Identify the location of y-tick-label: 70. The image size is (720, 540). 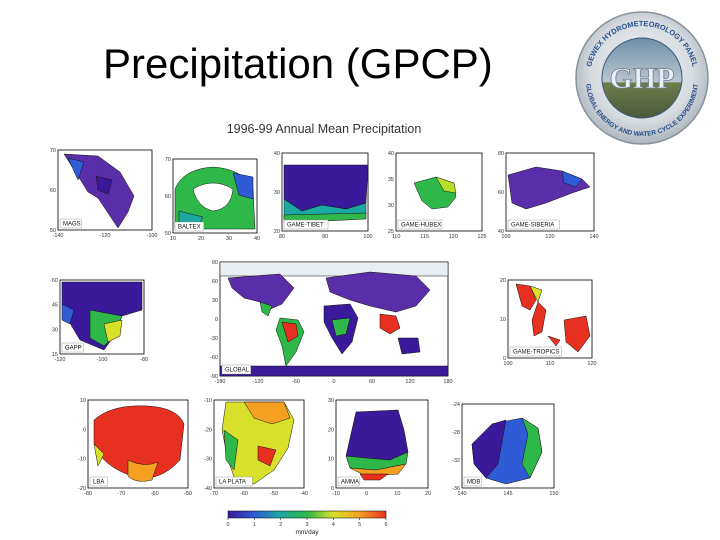
(168, 160).